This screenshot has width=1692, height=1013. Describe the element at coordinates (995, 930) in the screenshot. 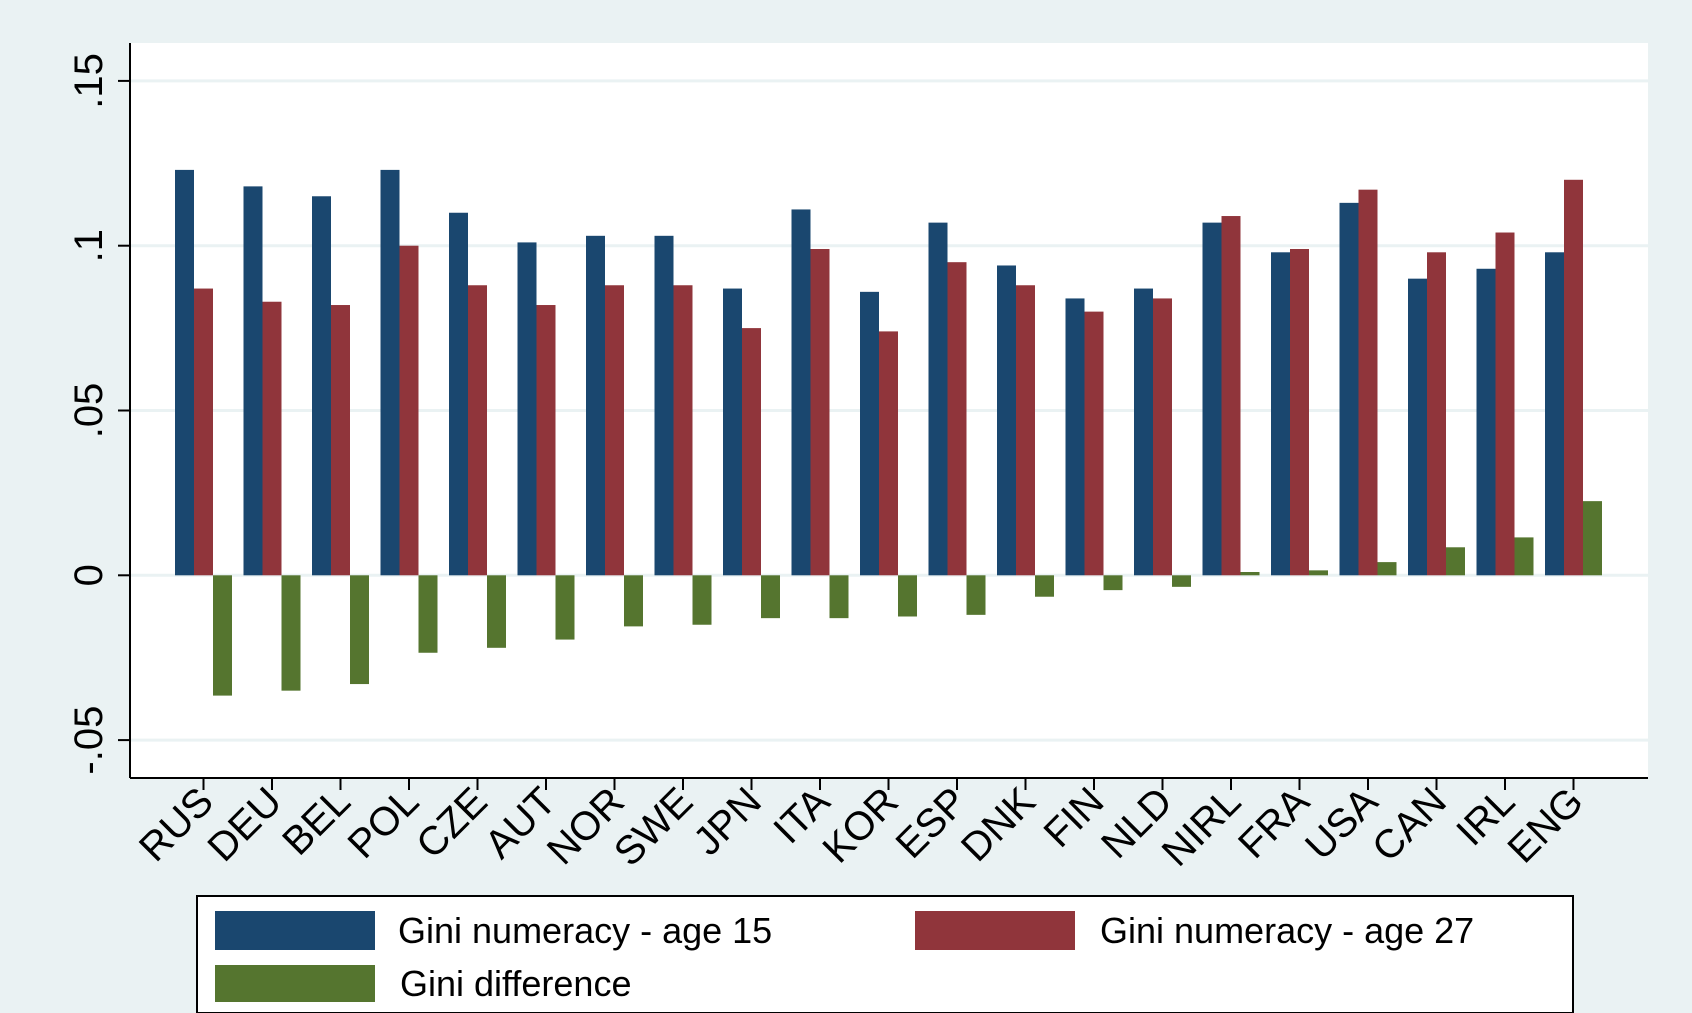

I see `legend-swatch-age27` at that location.